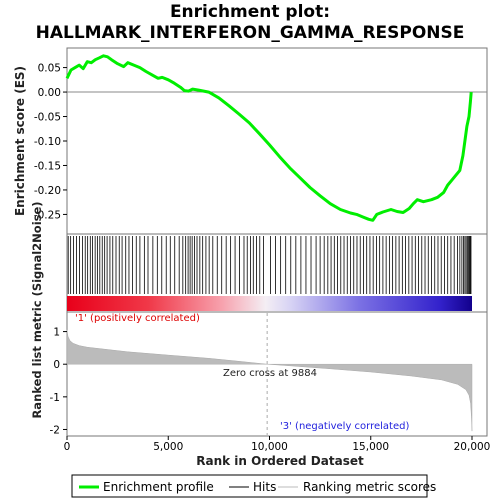  I want to click on es-y-tick-label: -0.10, so click(47, 142).